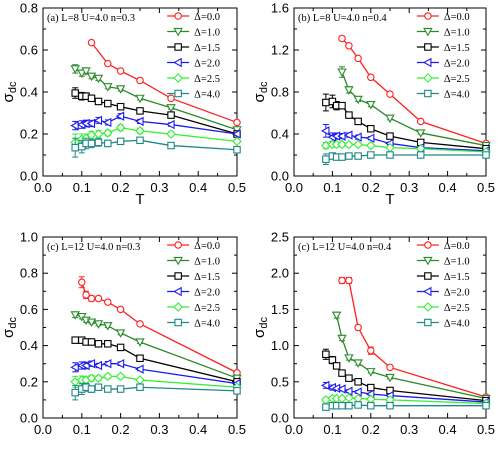 The width and height of the screenshot is (499, 455). Describe the element at coordinates (207, 95) in the screenshot. I see `legend-label: Δ=4.0` at that location.